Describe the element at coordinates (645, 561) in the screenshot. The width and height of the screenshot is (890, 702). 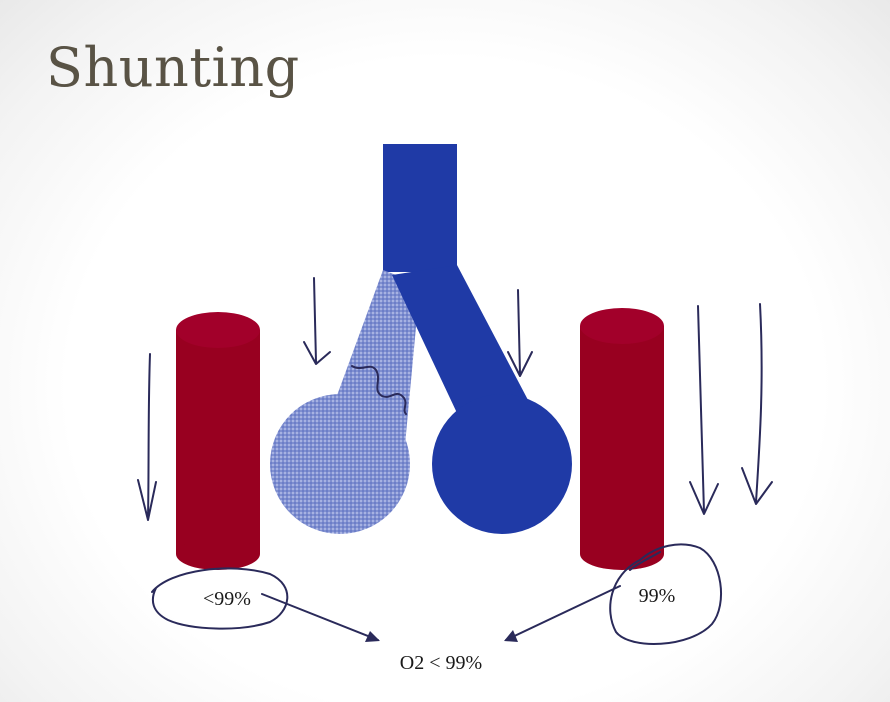
I see `right-saturation-tick` at that location.